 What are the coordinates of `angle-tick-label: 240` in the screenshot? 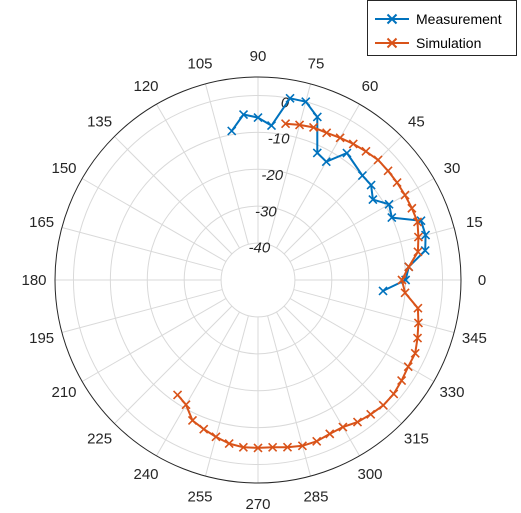 It's located at (145, 474).